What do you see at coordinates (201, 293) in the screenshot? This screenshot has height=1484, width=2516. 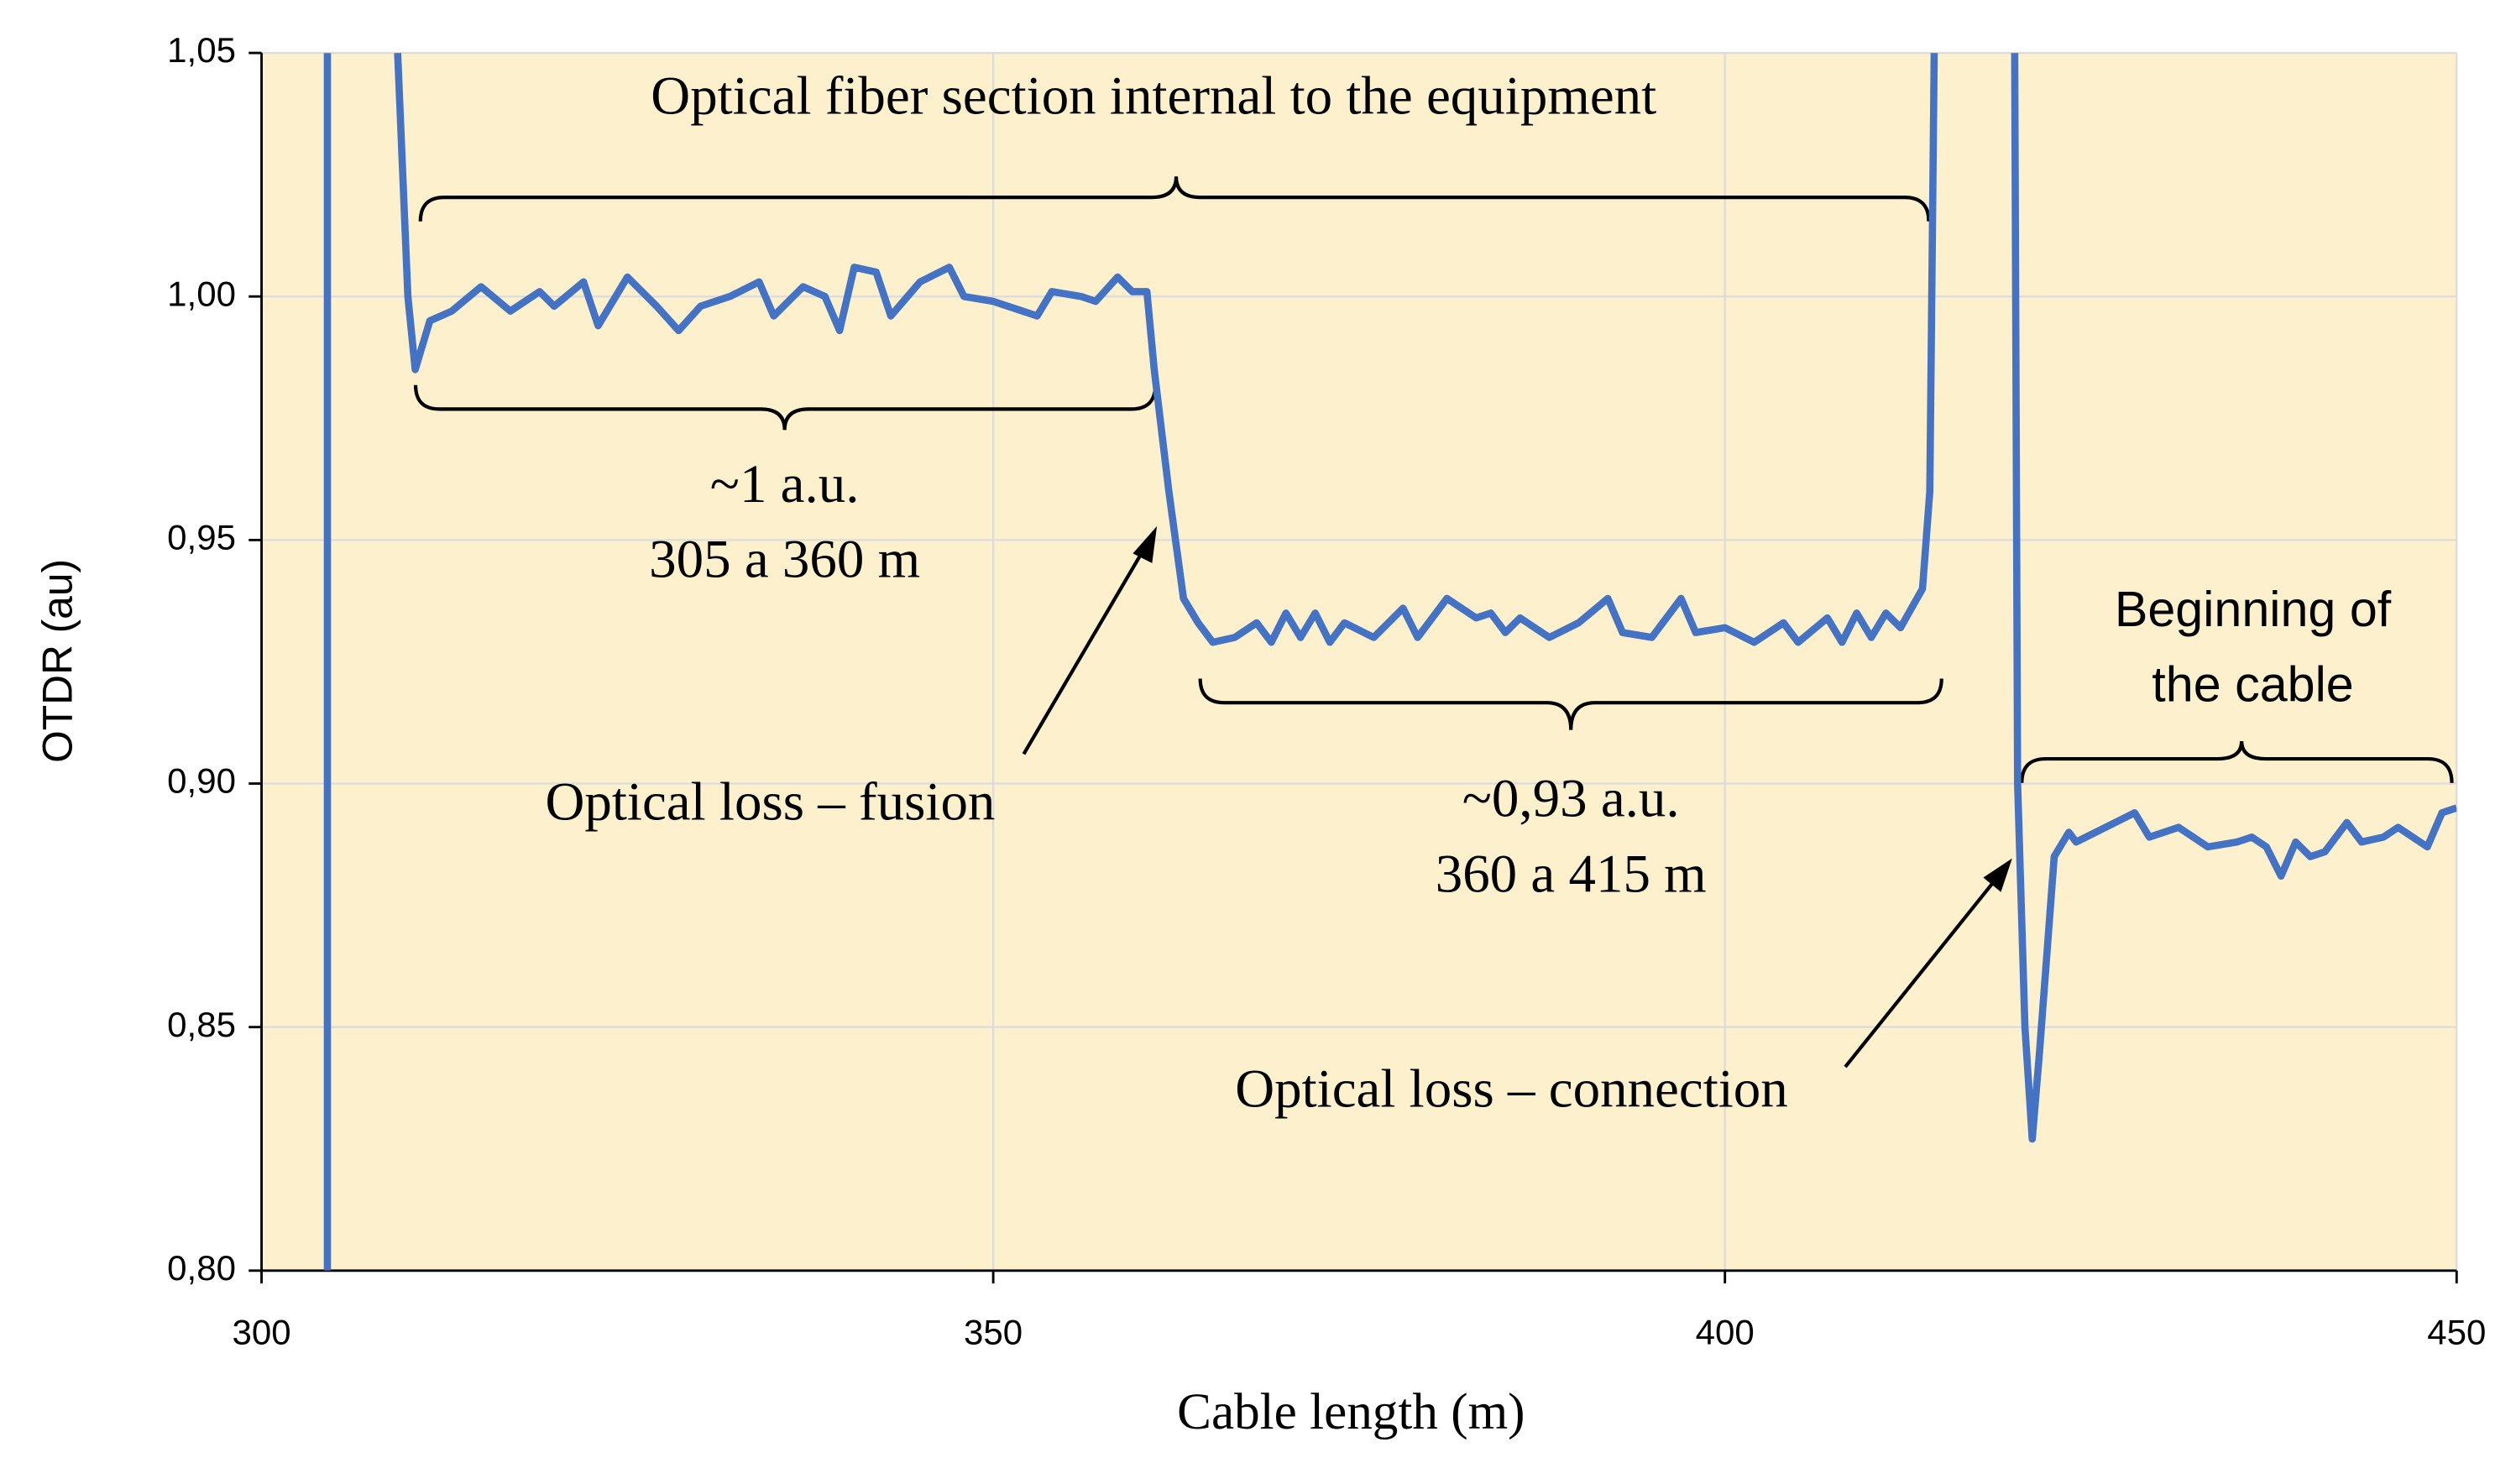 I see `y-tick-label: 1,00` at bounding box center [201, 293].